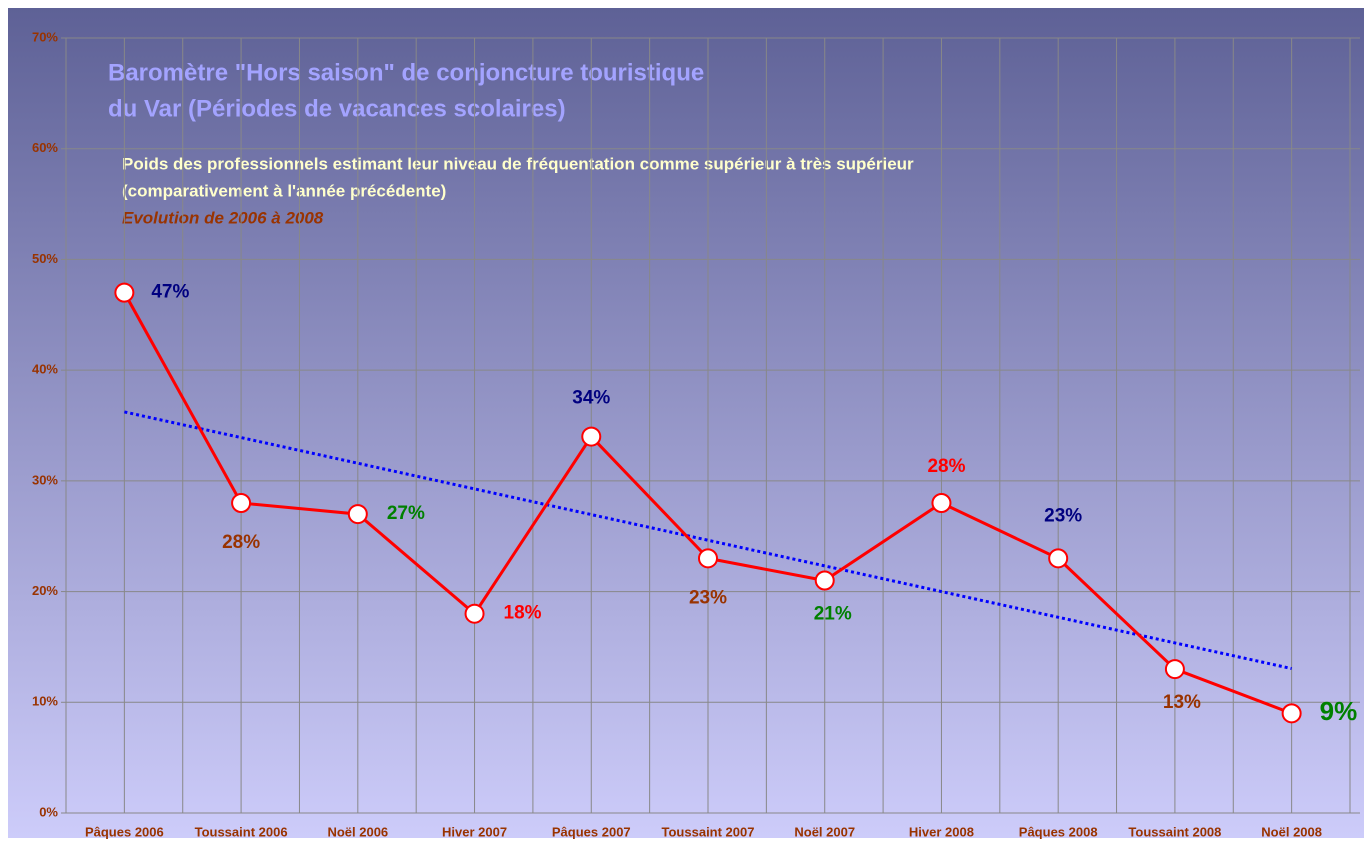 Image resolution: width=1372 pixels, height=845 pixels. What do you see at coordinates (833, 614) in the screenshot?
I see `data-label: 21%` at bounding box center [833, 614].